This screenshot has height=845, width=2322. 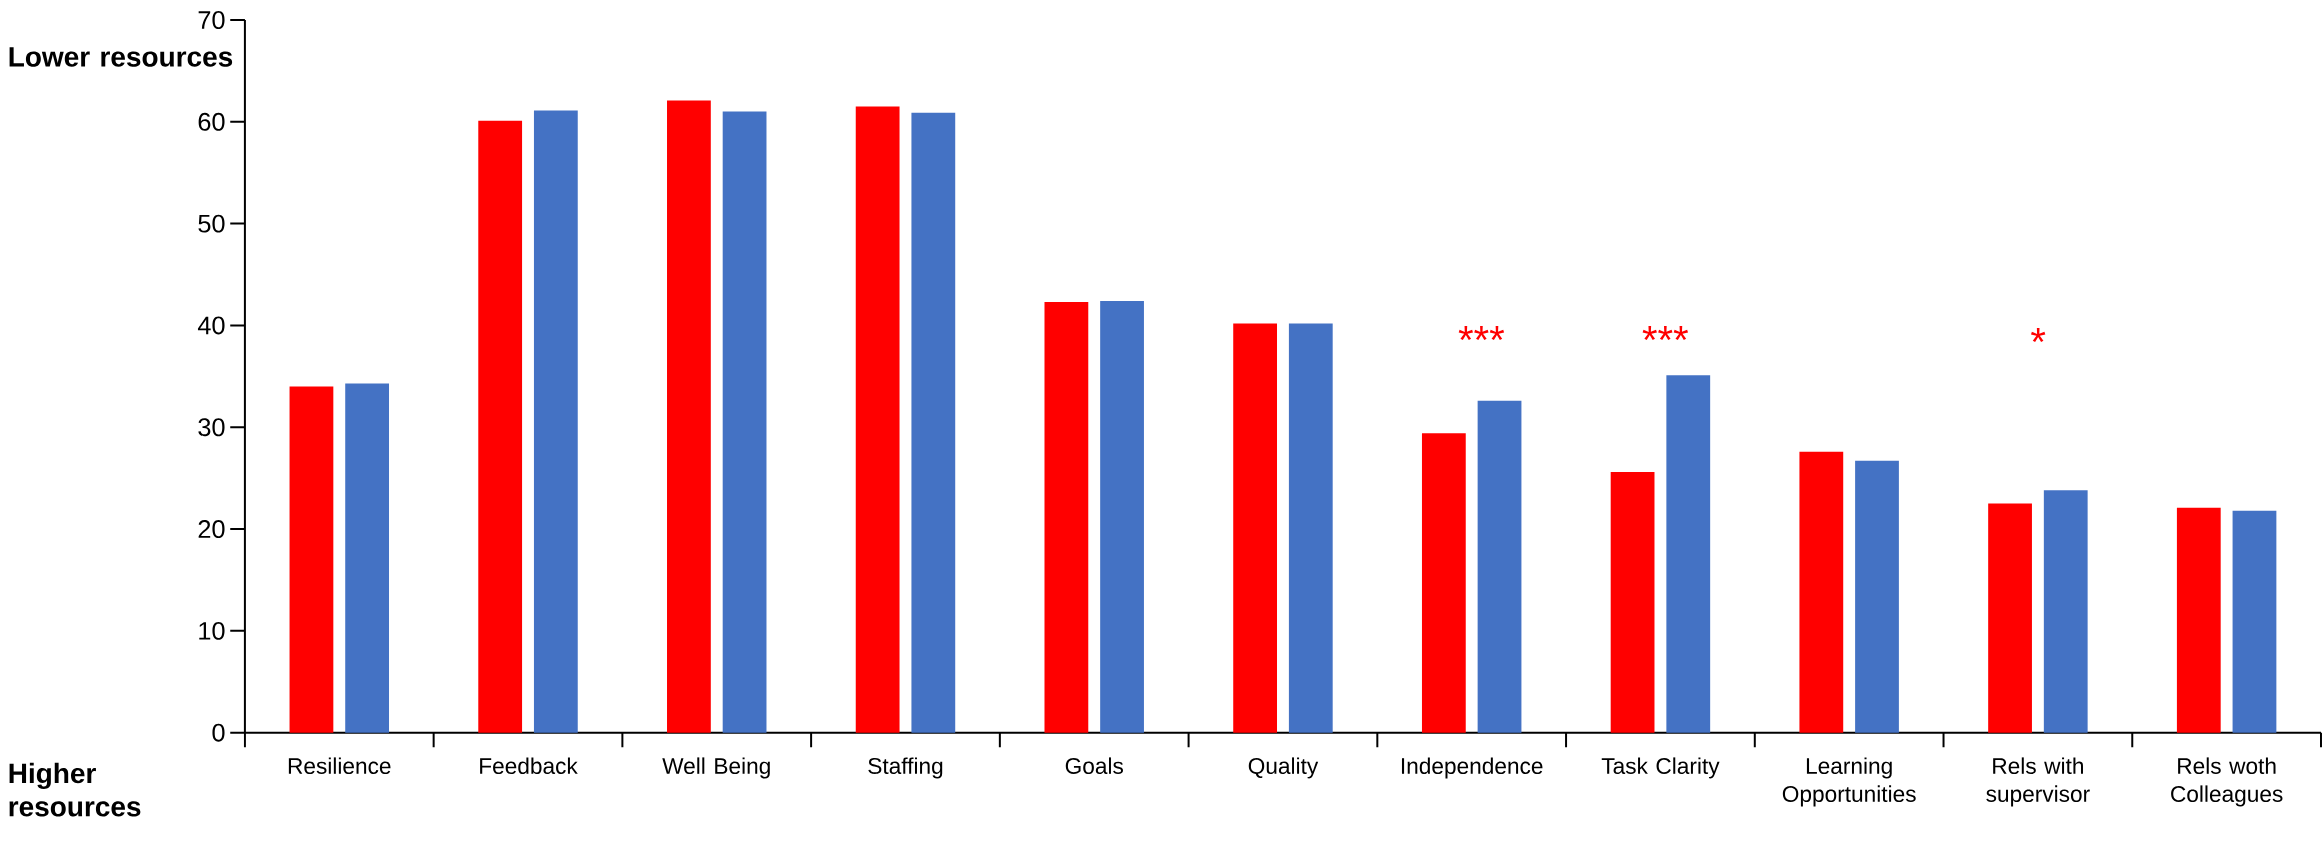 What do you see at coordinates (716, 768) in the screenshot?
I see `x-tick-label: Well Being` at bounding box center [716, 768].